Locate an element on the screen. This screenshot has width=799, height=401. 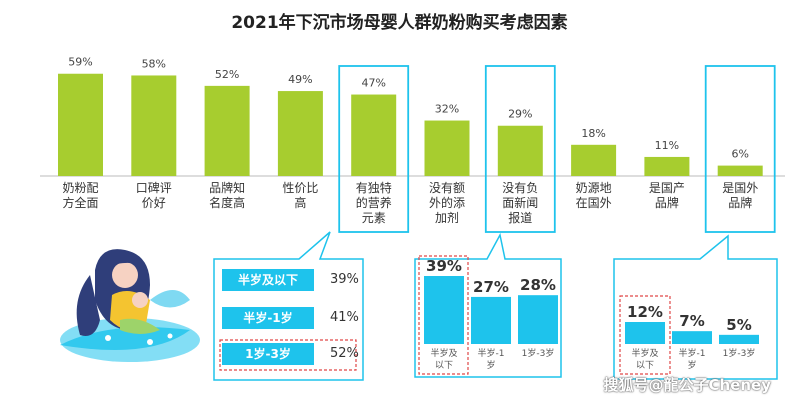
tick-label: 没有额 is located at coordinates (447, 187).